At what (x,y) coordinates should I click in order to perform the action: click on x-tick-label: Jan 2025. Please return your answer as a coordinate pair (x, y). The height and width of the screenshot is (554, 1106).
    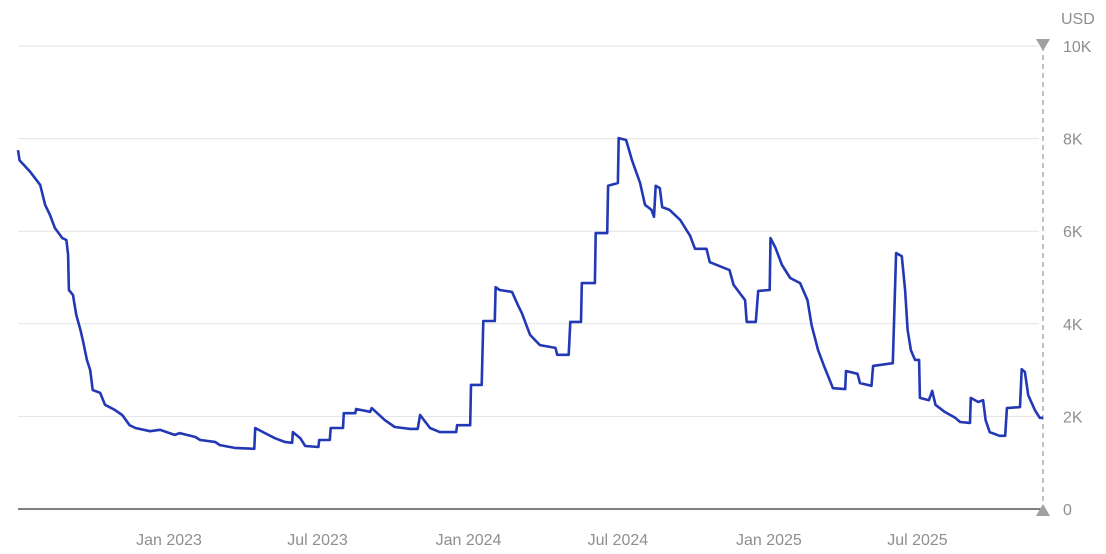
    Looking at the image, I should click on (769, 540).